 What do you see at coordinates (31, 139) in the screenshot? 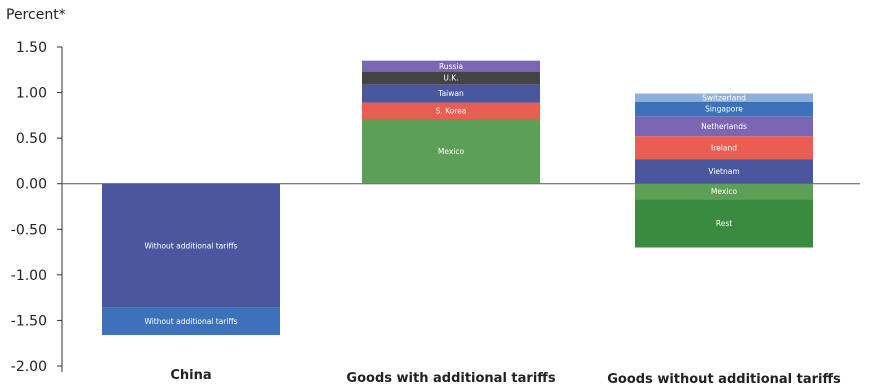
I see `y-tick-label: 0.50` at bounding box center [31, 139].